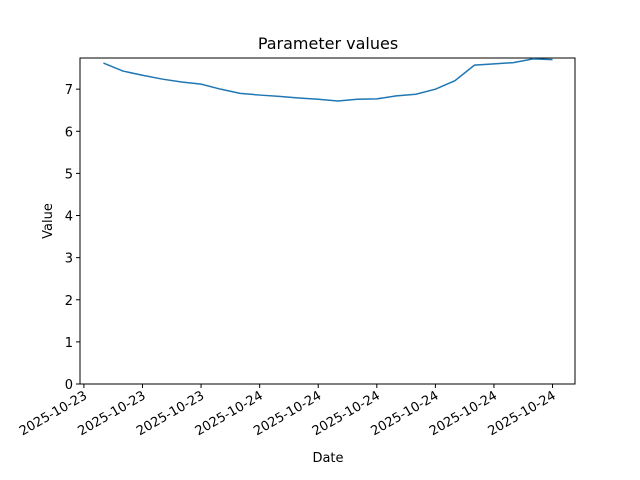 This screenshot has width=640, height=480. I want to click on x-axis-label: Date, so click(327, 458).